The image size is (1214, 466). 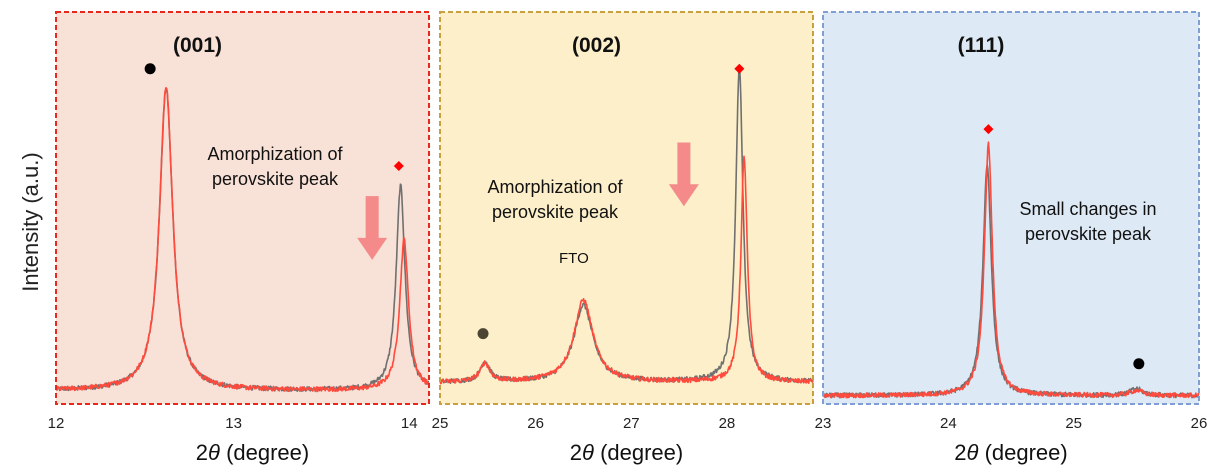 What do you see at coordinates (409, 423) in the screenshot?
I see `x-tick-label: 14` at bounding box center [409, 423].